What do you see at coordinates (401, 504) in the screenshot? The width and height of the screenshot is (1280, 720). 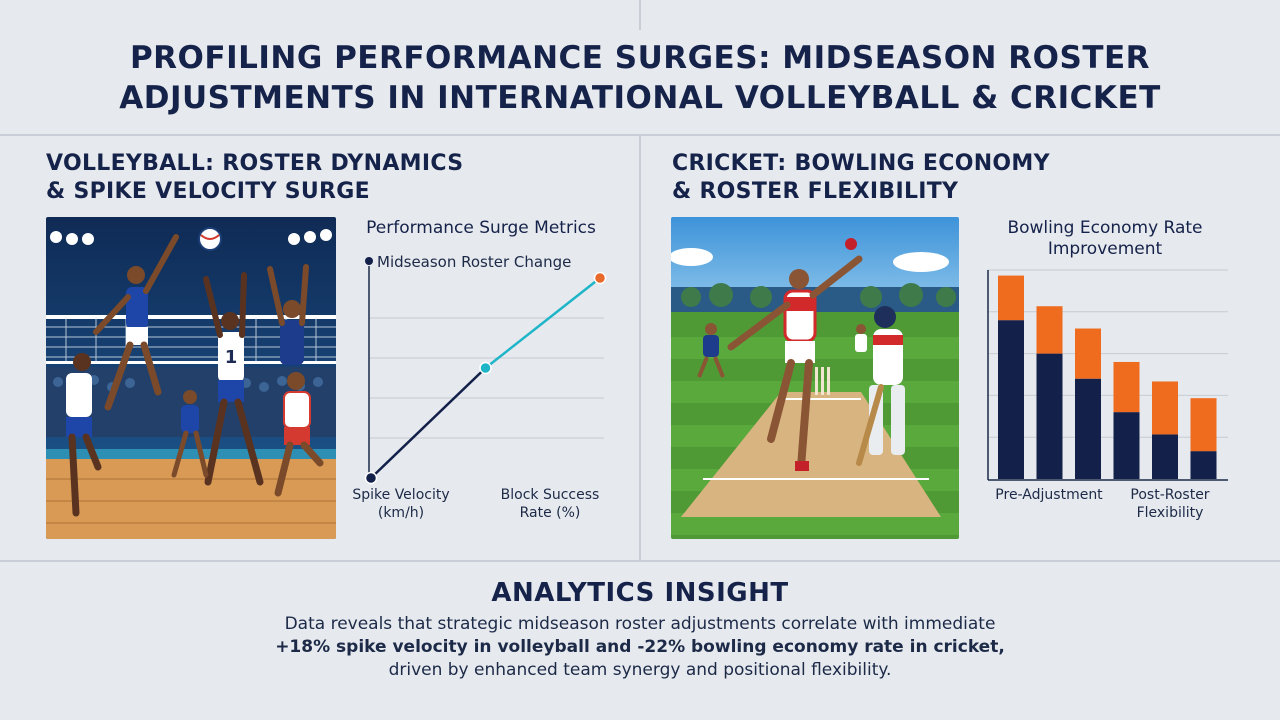 I see `line-x-label-1: Spike Velocity (km/h)` at bounding box center [401, 504].